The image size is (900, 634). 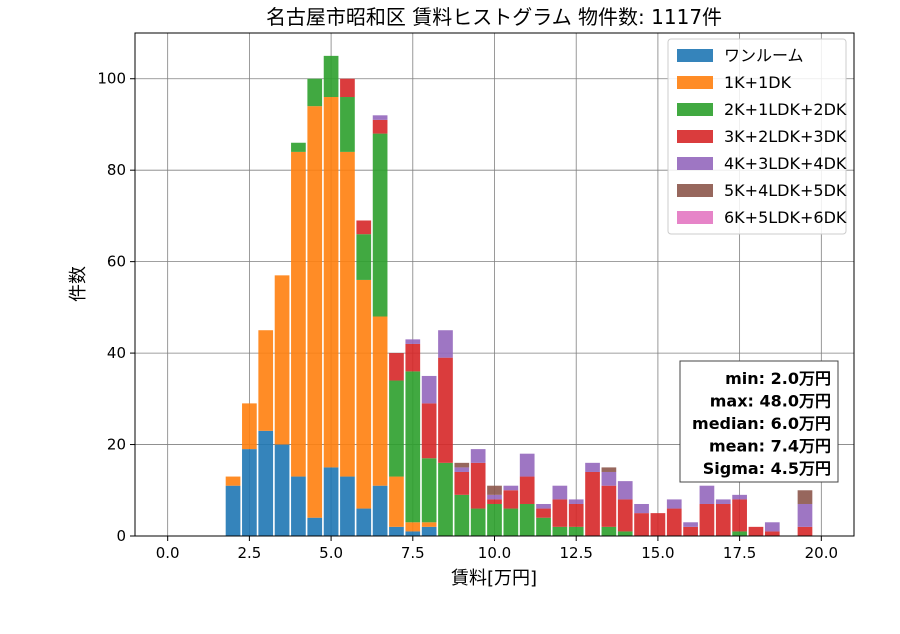 What do you see at coordinates (116, 170) in the screenshot?
I see `y-tick-label: 80` at bounding box center [116, 170].